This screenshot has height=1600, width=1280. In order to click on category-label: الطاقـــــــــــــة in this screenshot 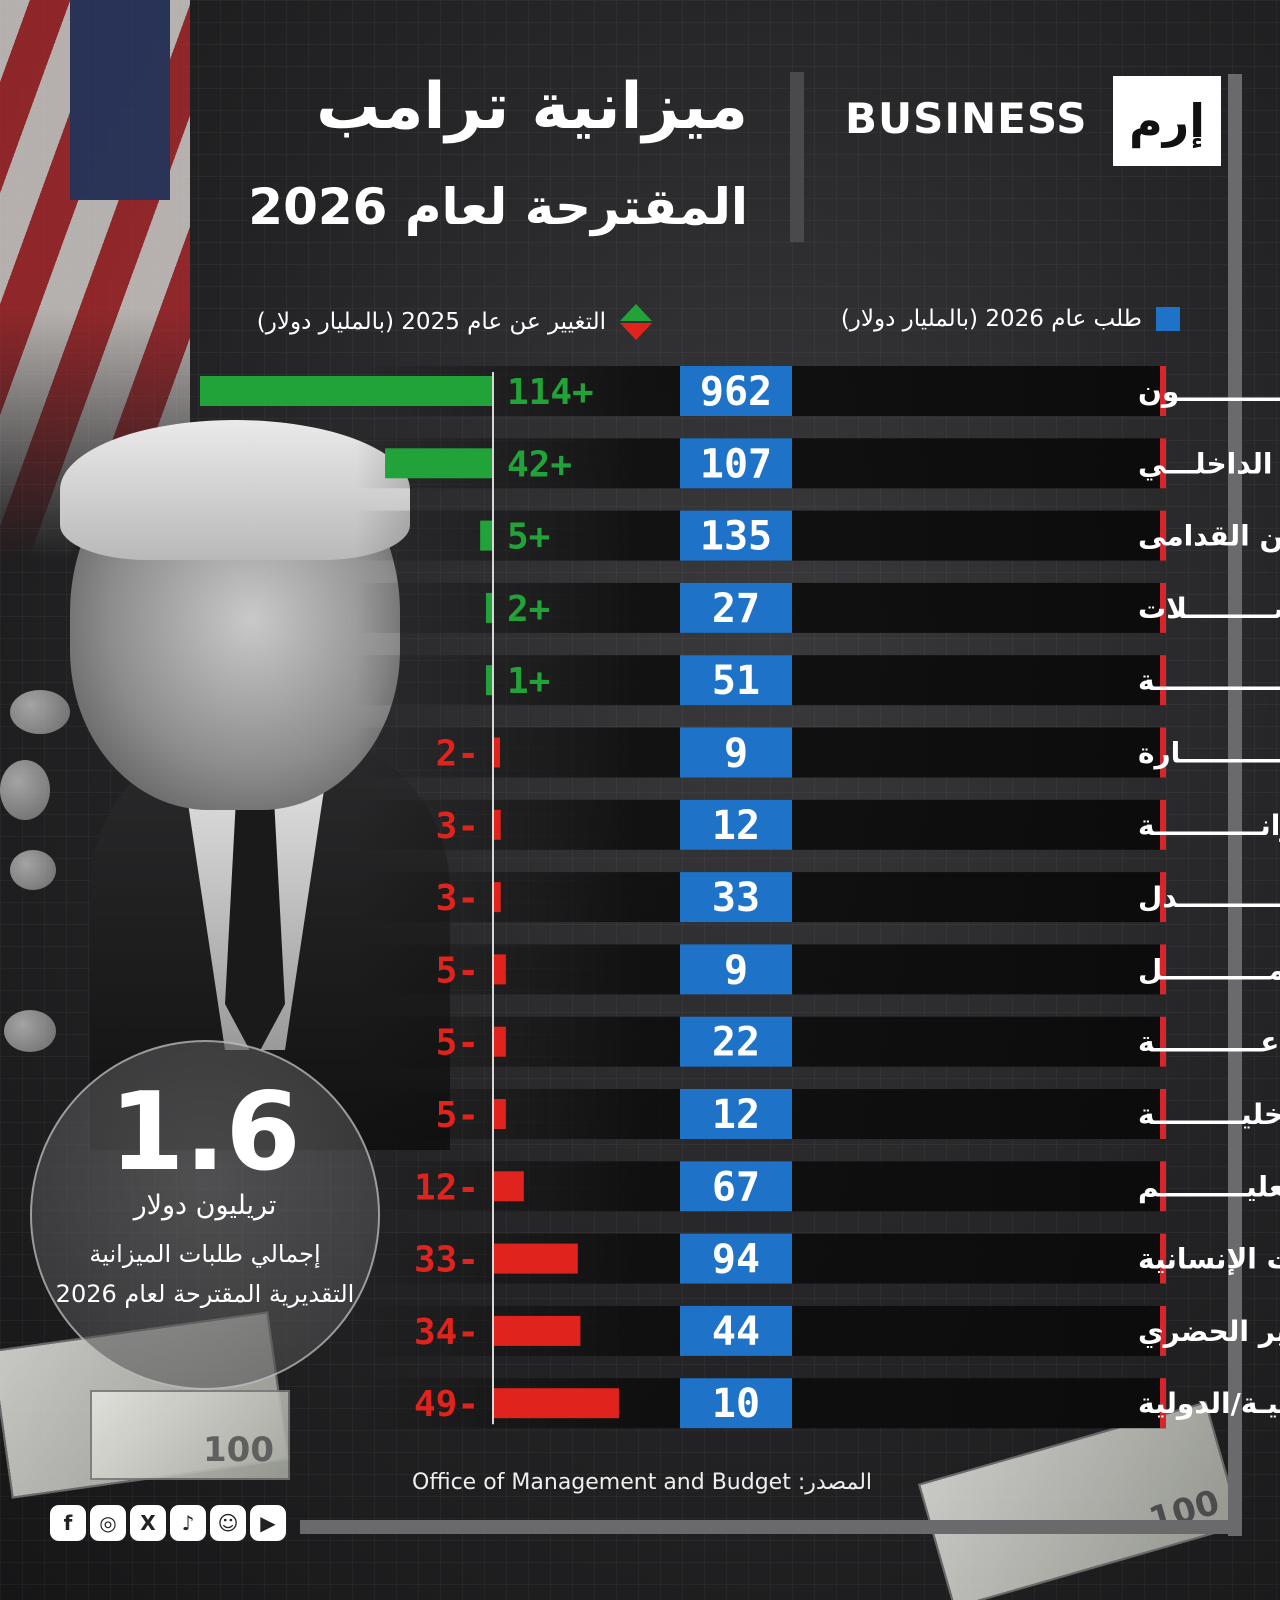, I will do `click(1209, 680)`.